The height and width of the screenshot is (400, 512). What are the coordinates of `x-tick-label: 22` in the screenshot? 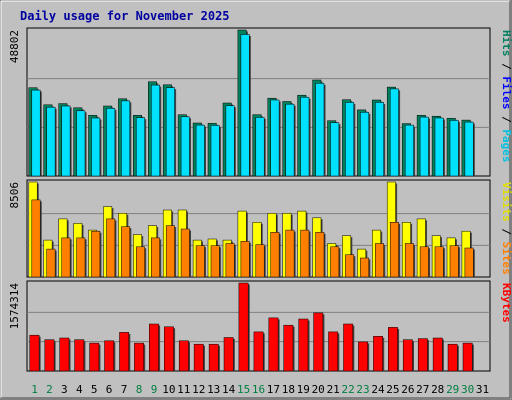 It's located at (347, 389).